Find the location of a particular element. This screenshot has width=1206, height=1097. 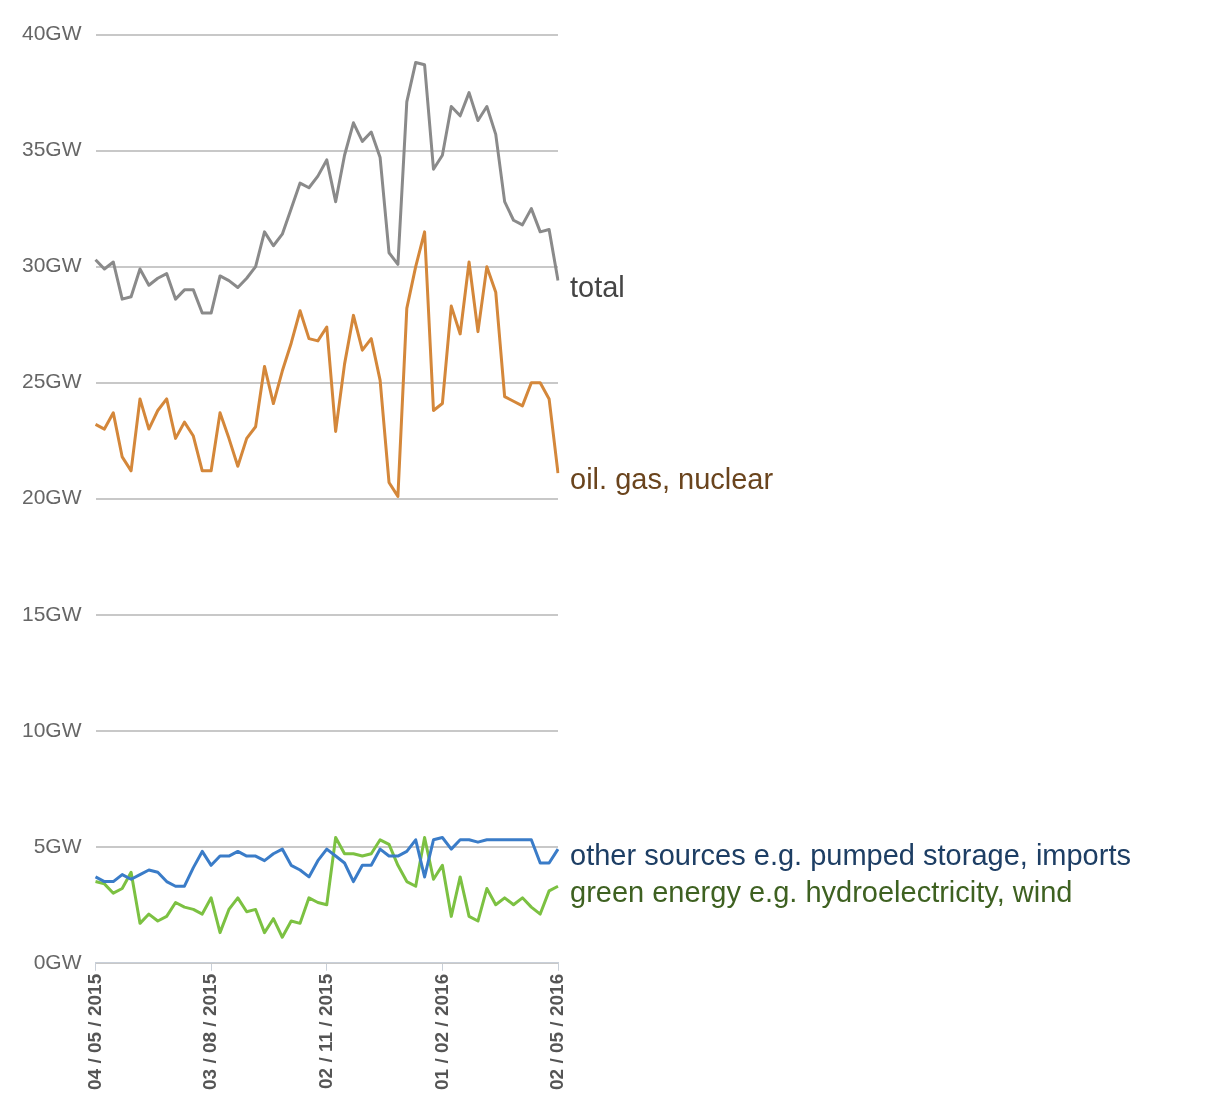

x-tick-label: 03 / 08 / 2015 is located at coordinates (210, 1032).